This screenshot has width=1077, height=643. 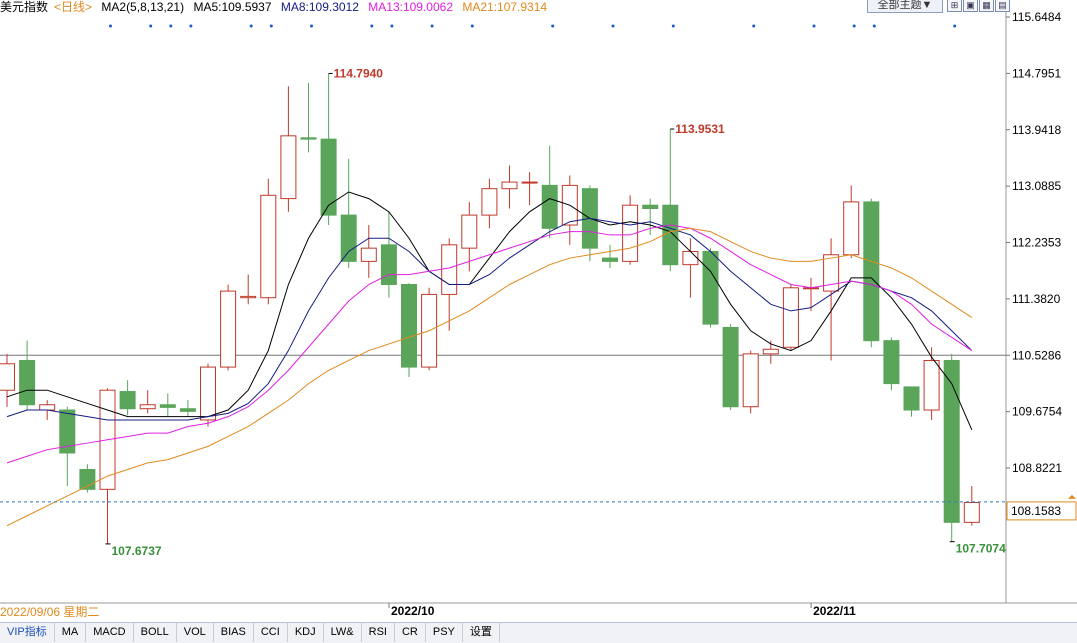 I want to click on ma-settings-label: MA2(5,8,13,21), so click(x=143, y=7).